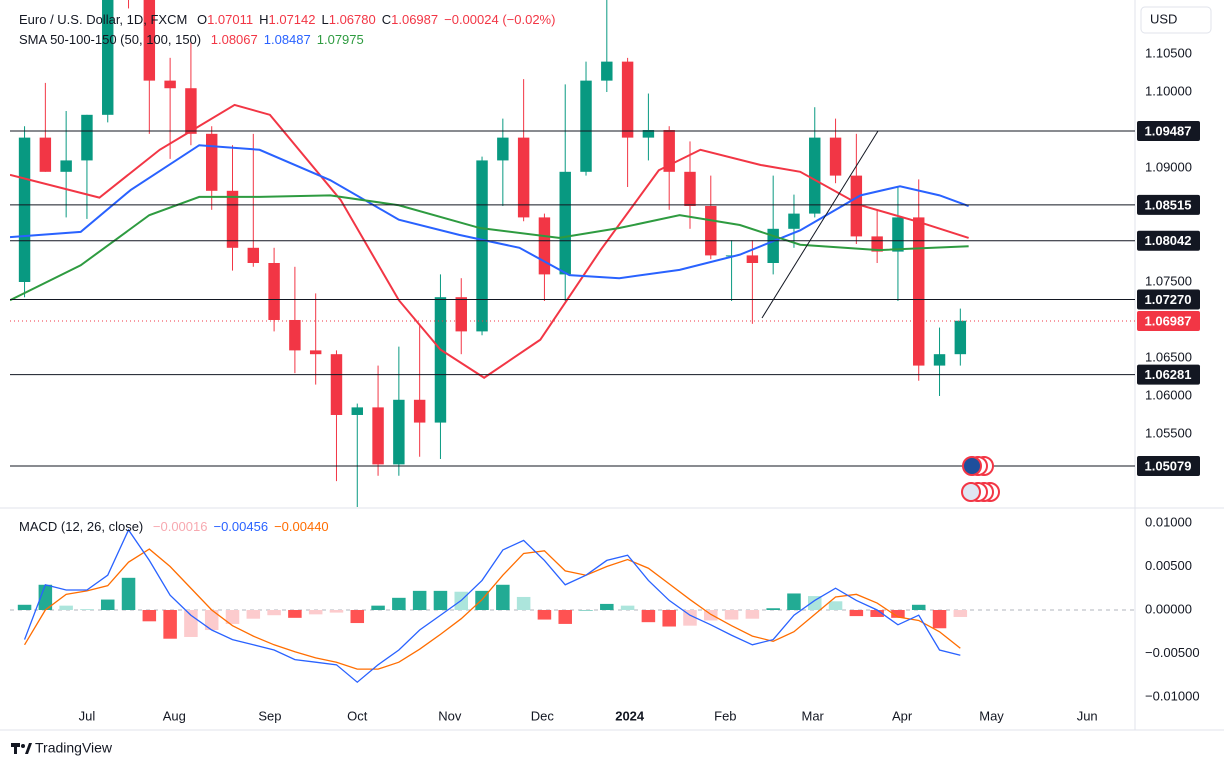  Describe the element at coordinates (1172, 695) in the screenshot. I see `y-tick-label: −0.01000` at that location.